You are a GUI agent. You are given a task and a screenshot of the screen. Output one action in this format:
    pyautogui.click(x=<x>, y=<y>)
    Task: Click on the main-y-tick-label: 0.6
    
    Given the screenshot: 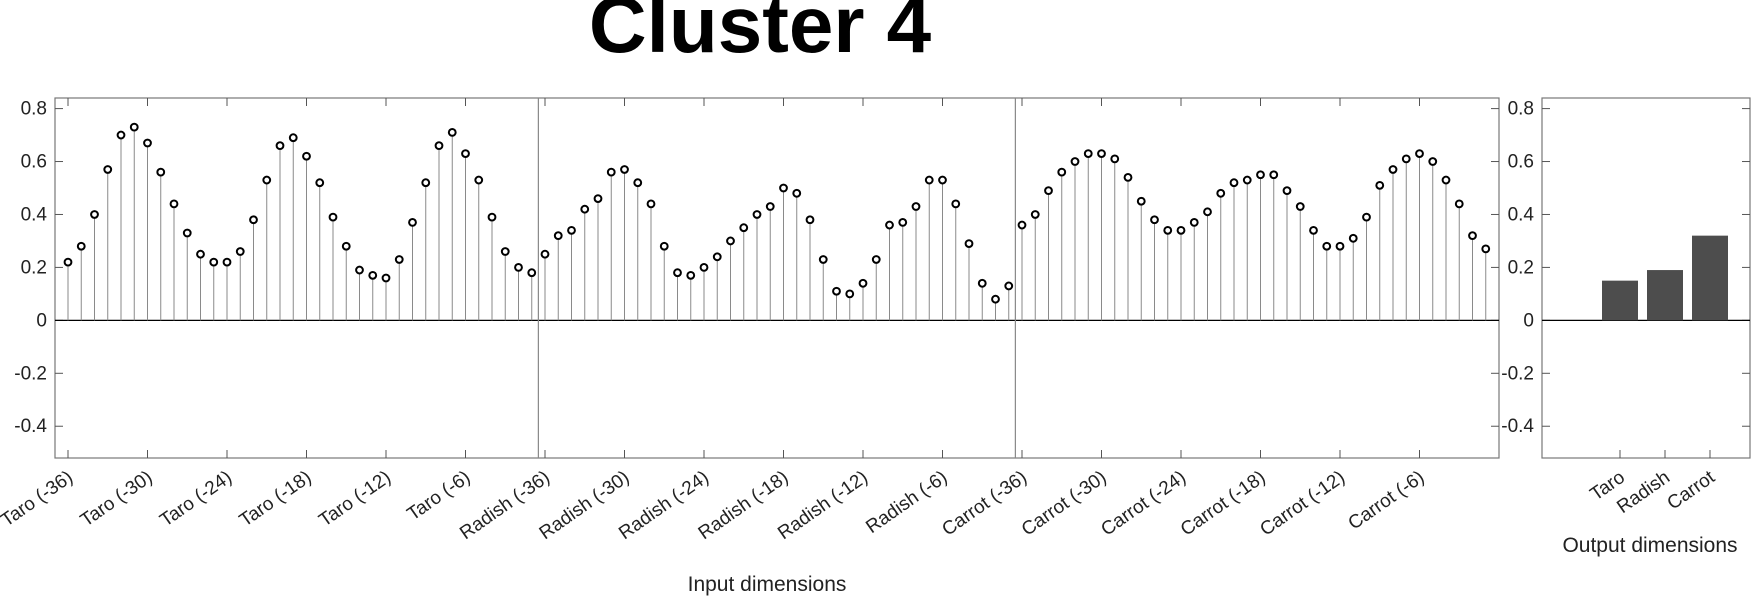 What is the action you would take?
    pyautogui.click(x=34, y=162)
    